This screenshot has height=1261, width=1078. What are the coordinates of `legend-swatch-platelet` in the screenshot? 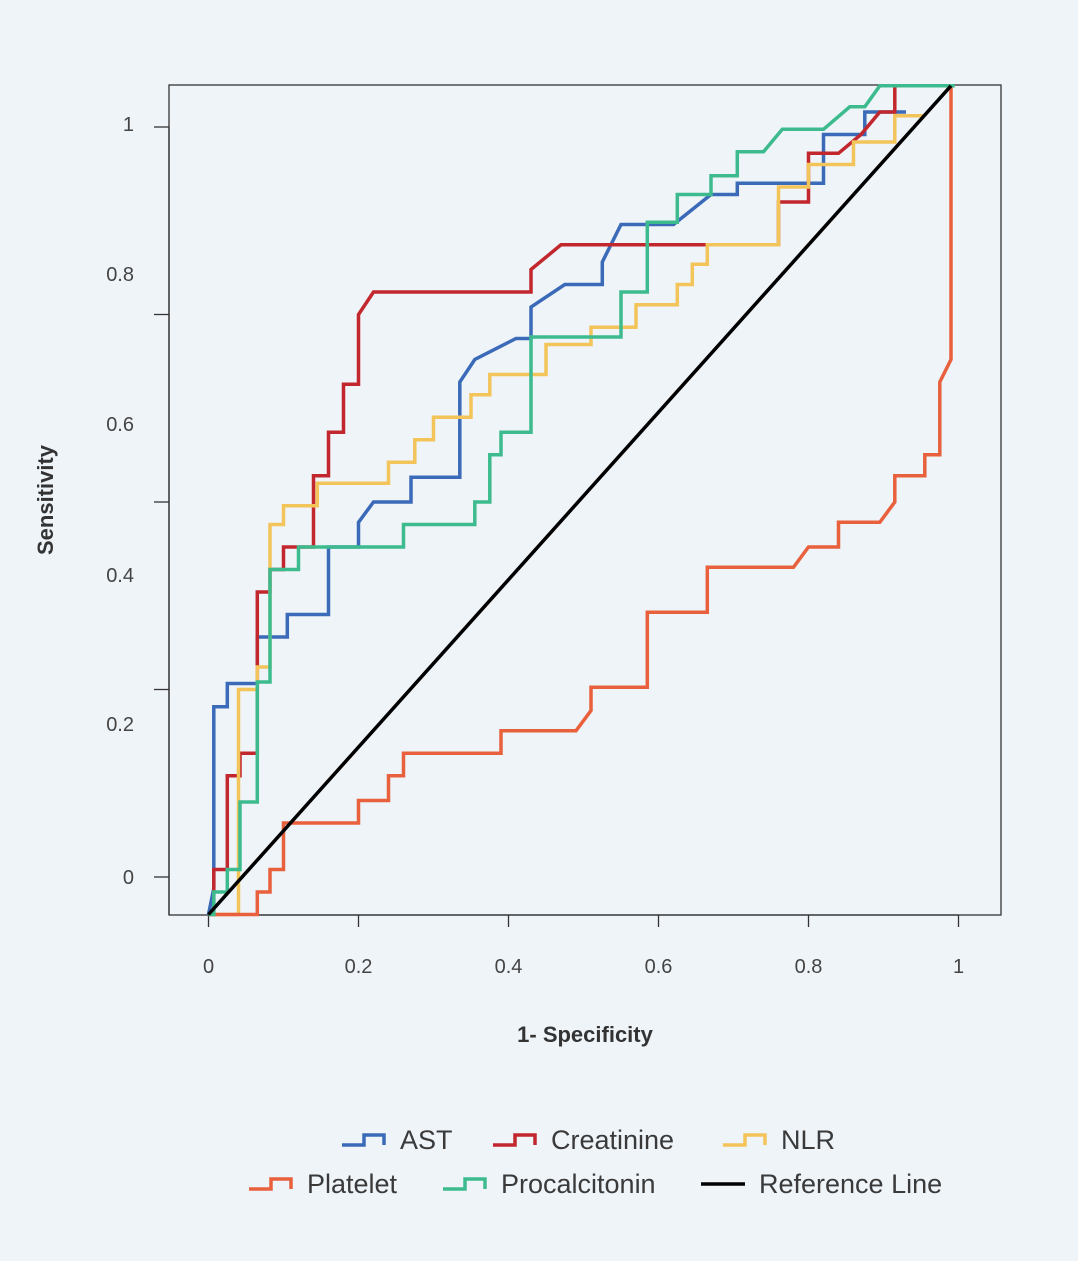 It's located at (271, 1184).